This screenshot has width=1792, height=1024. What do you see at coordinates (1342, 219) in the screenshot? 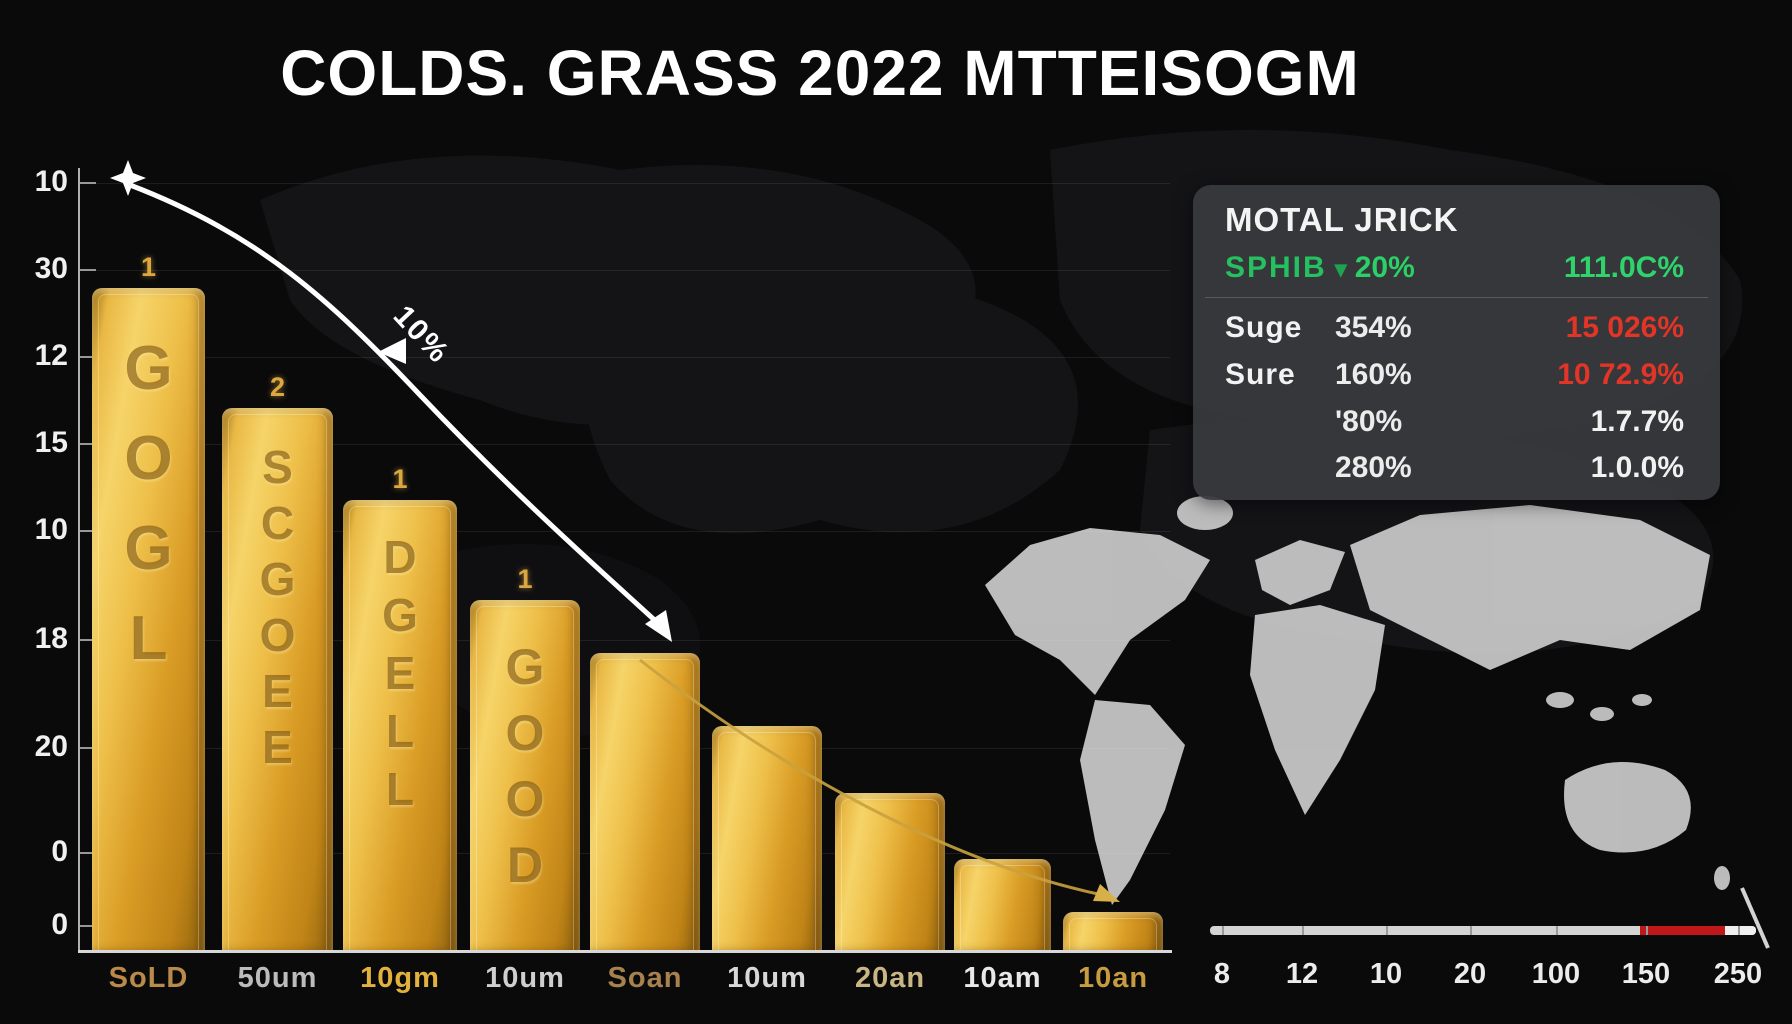
I see `panel-title: MOTAL JRICK` at bounding box center [1342, 219].